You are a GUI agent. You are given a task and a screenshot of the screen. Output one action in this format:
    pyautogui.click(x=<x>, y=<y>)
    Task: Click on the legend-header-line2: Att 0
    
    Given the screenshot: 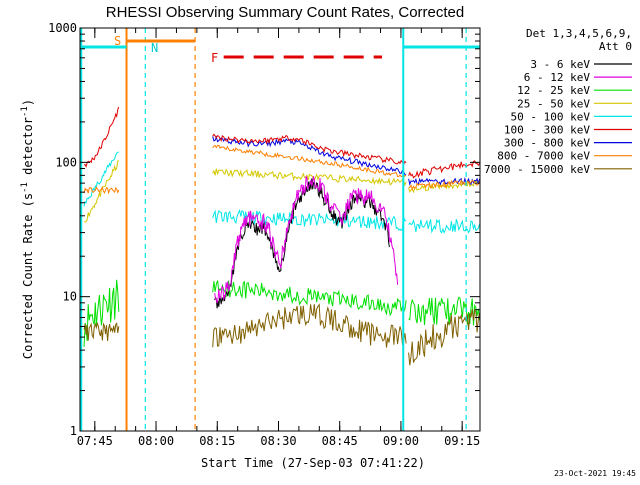 What is the action you would take?
    pyautogui.click(x=615, y=46)
    